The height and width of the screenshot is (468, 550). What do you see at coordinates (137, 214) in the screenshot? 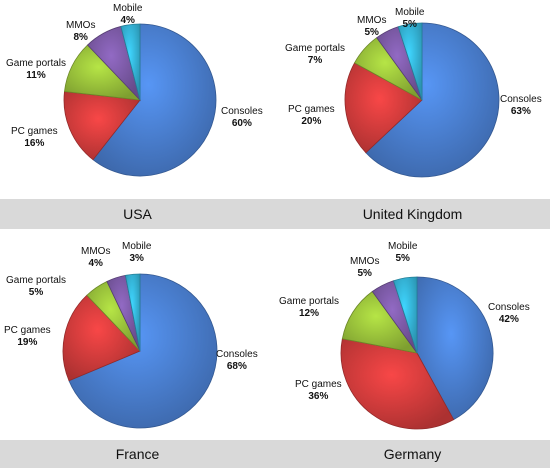
I see `country-label-usa: USA` at bounding box center [137, 214].